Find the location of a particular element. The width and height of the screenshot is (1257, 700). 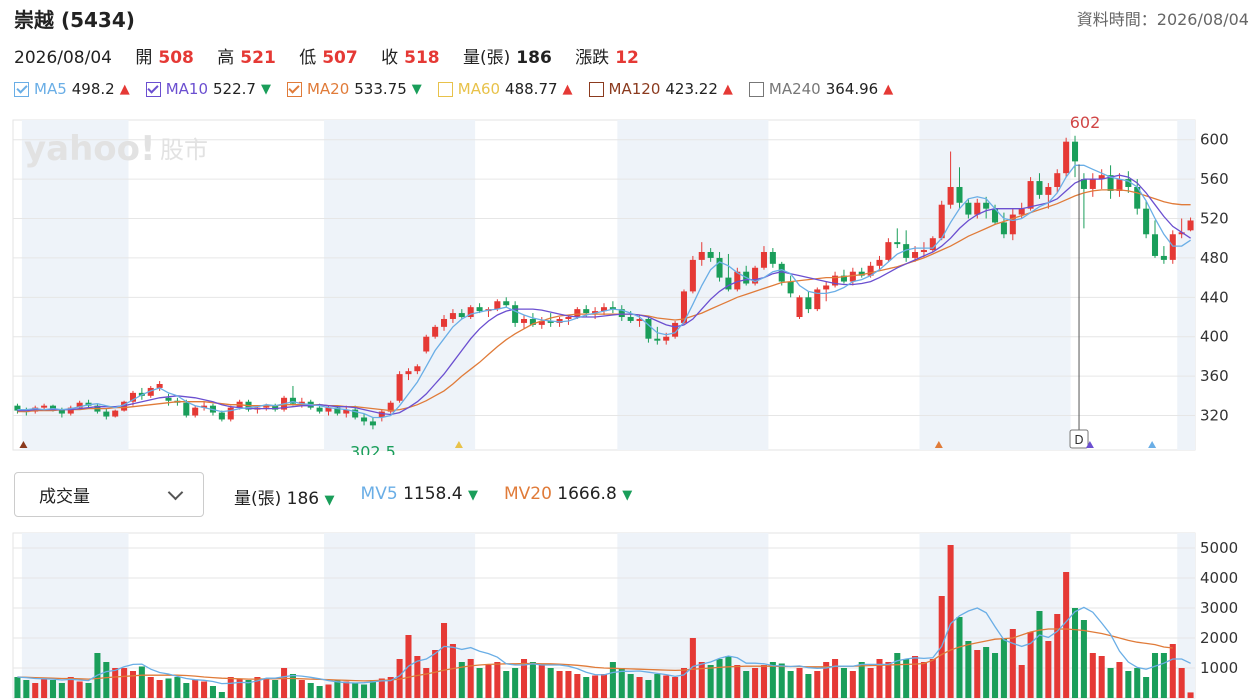

y-tick-label: 400 is located at coordinates (1214, 337).